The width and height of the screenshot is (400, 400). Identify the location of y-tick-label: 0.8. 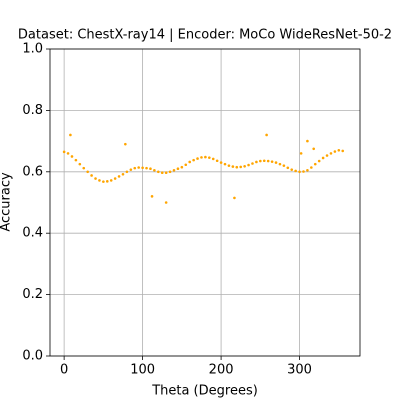
(32, 110).